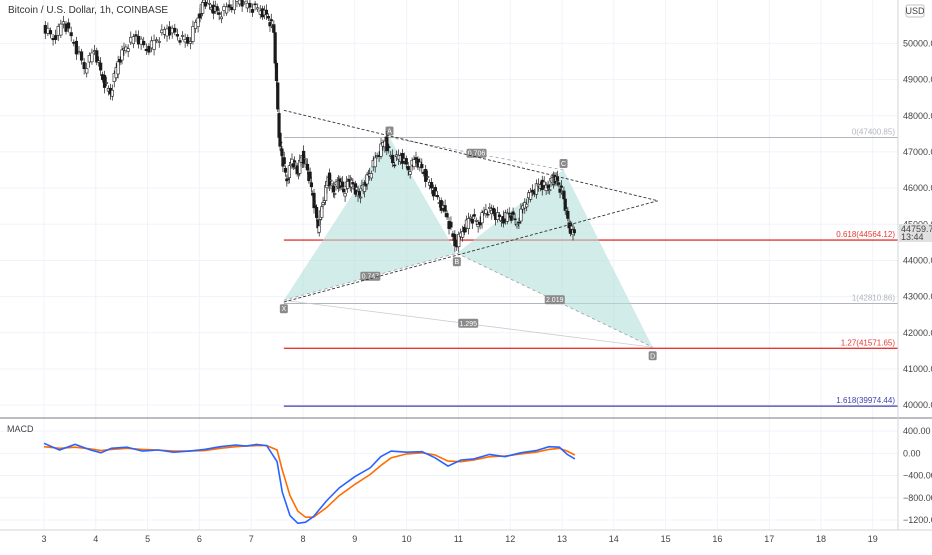 This screenshot has height=555, width=932. What do you see at coordinates (821, 539) in the screenshot?
I see `x-tick-label: 18` at bounding box center [821, 539].